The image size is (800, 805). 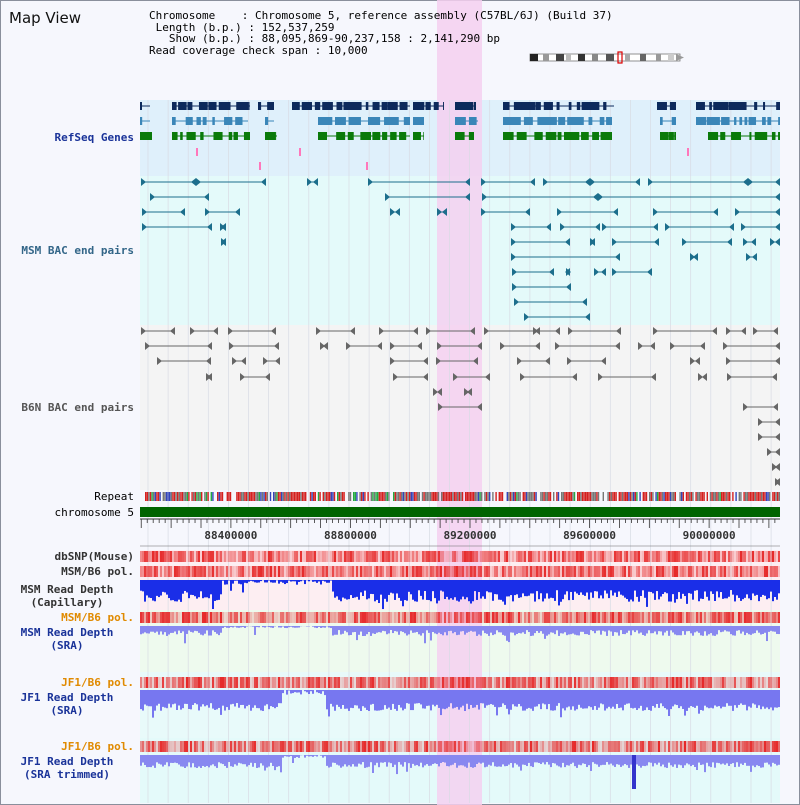 I want to click on chromosome-track-label: chromosome 5, so click(x=94, y=512).